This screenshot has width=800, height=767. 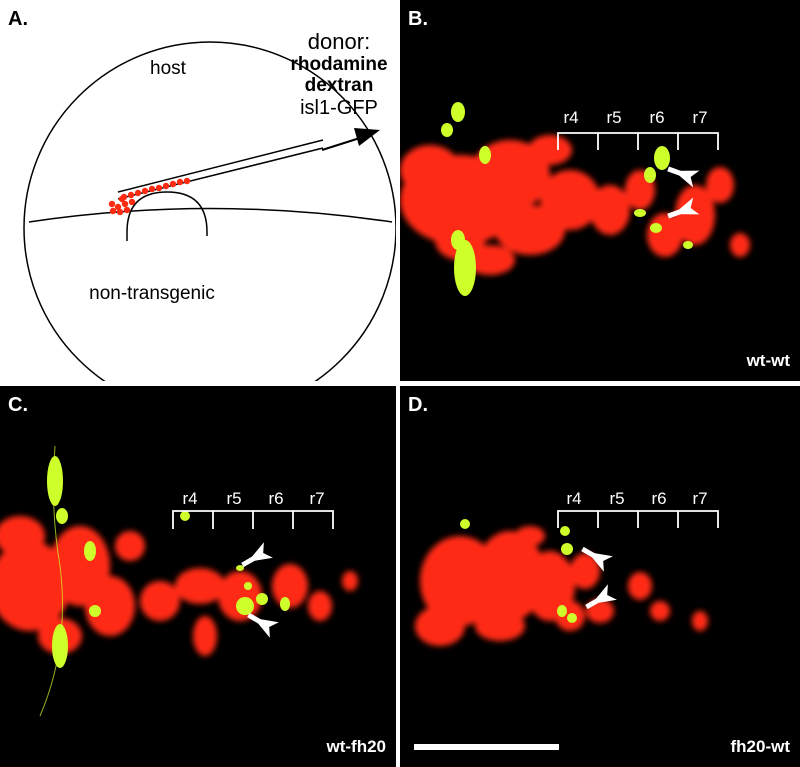 I want to click on panel-a-letter: A., so click(x=18, y=19).